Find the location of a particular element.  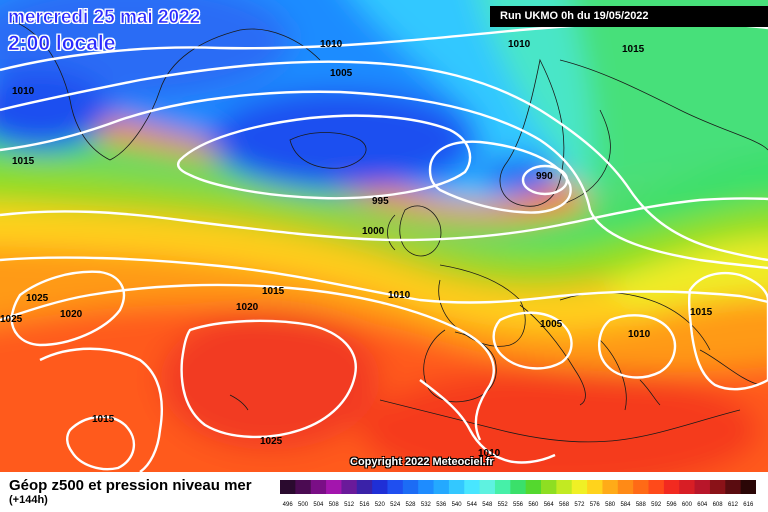

isobar-label: 995 is located at coordinates (380, 201).